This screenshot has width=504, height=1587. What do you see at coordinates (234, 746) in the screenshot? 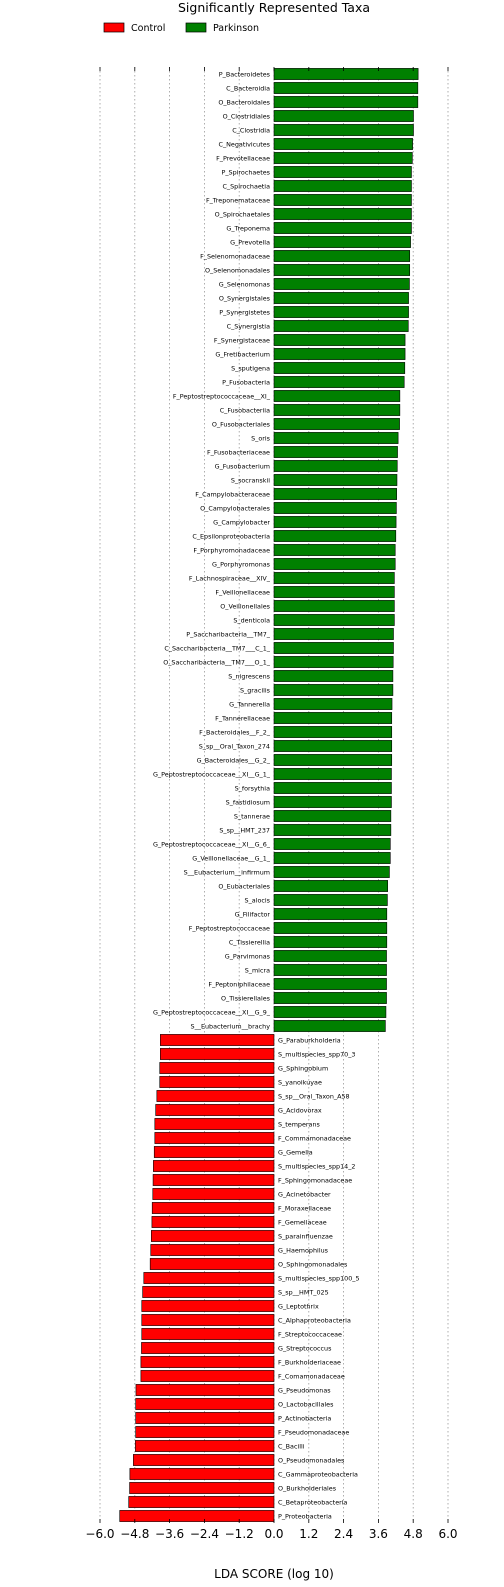
I see `bar-label: S_sp__Oral_Taxon_274` at bounding box center [234, 746].